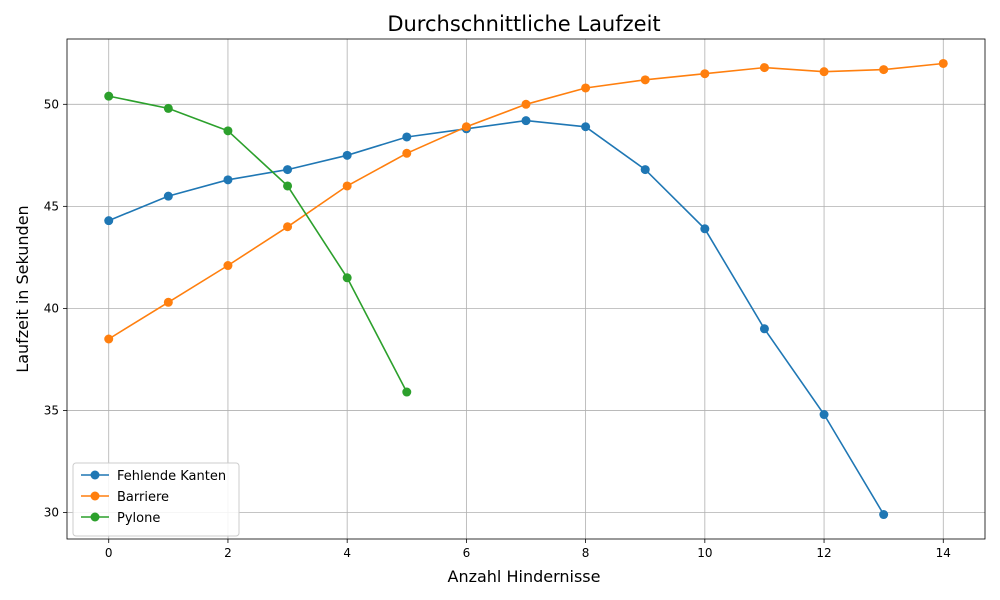 Image resolution: width=1000 pixels, height=600 pixels. I want to click on x-tick-label: 6, so click(467, 553).